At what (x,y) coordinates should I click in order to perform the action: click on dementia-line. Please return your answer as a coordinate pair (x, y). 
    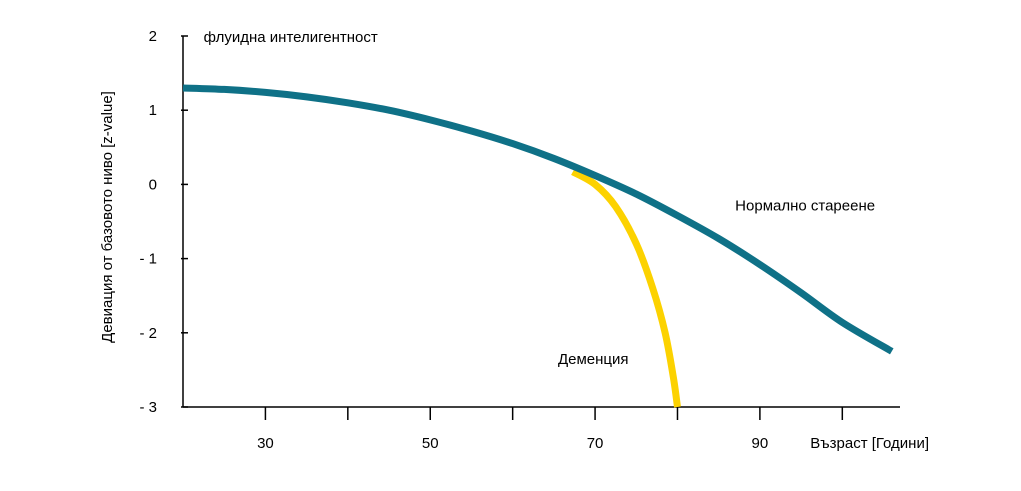
    Looking at the image, I should click on (626, 288).